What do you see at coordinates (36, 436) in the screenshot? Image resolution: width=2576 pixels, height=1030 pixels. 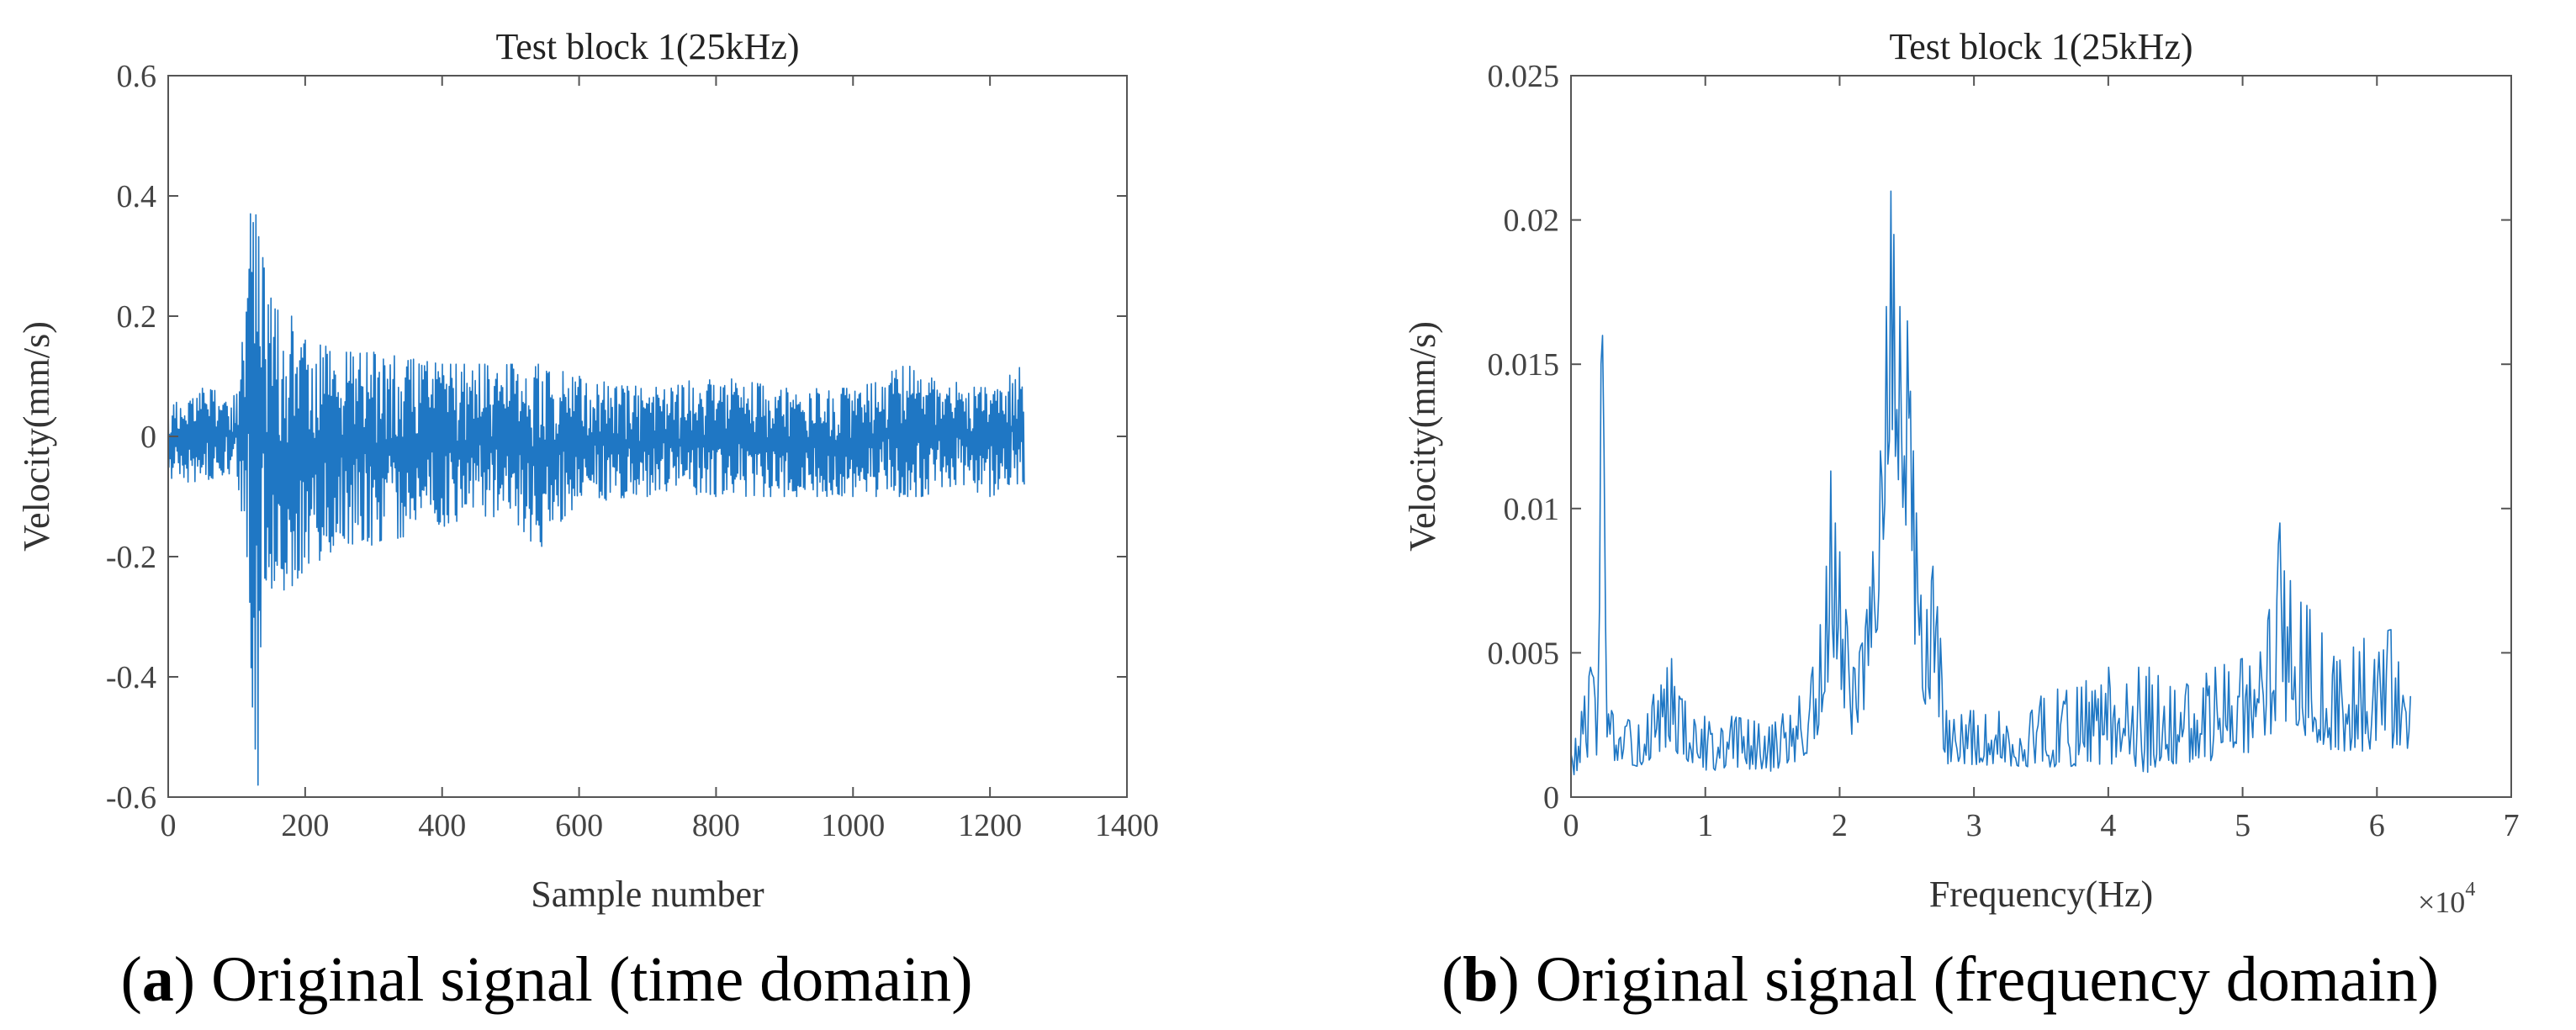 I see `panel-a-y-axis-label: Velocity(mm/s)` at bounding box center [36, 436].